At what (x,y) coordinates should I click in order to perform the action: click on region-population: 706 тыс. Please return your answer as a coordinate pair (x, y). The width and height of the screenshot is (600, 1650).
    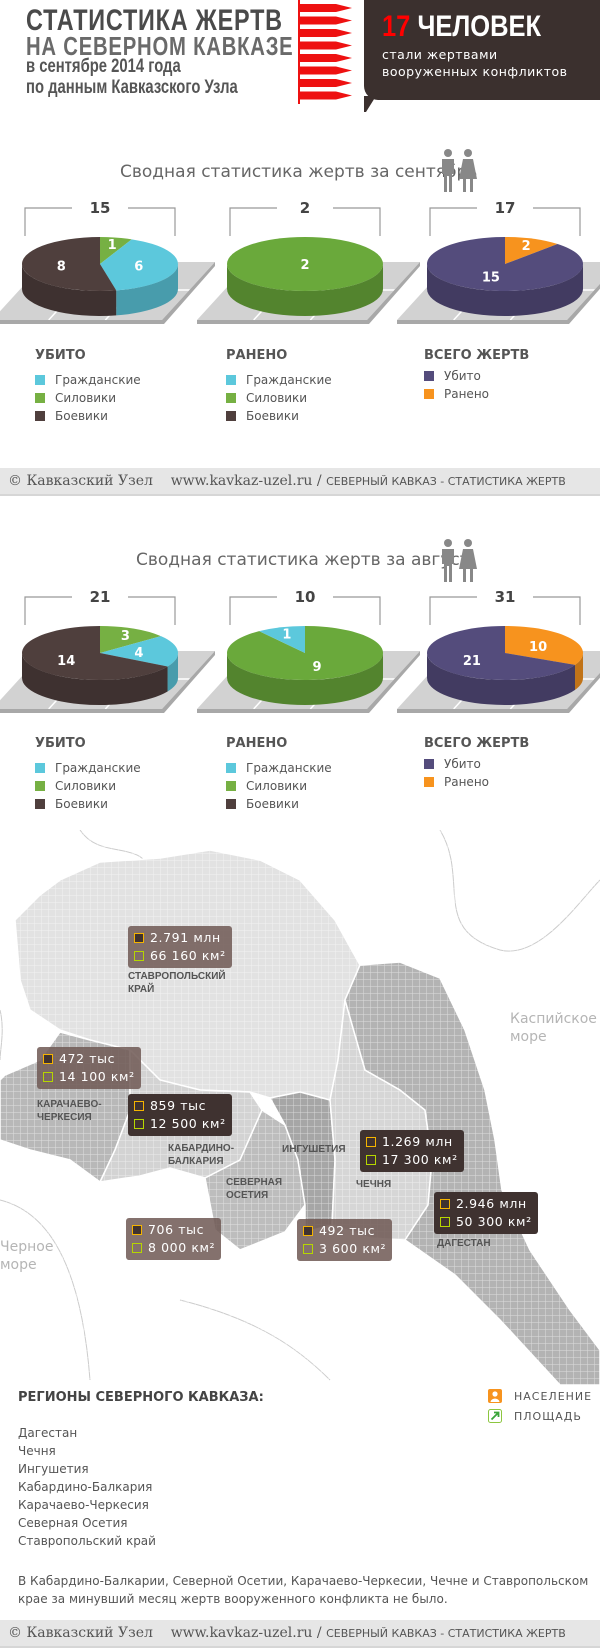
    Looking at the image, I should click on (176, 1229).